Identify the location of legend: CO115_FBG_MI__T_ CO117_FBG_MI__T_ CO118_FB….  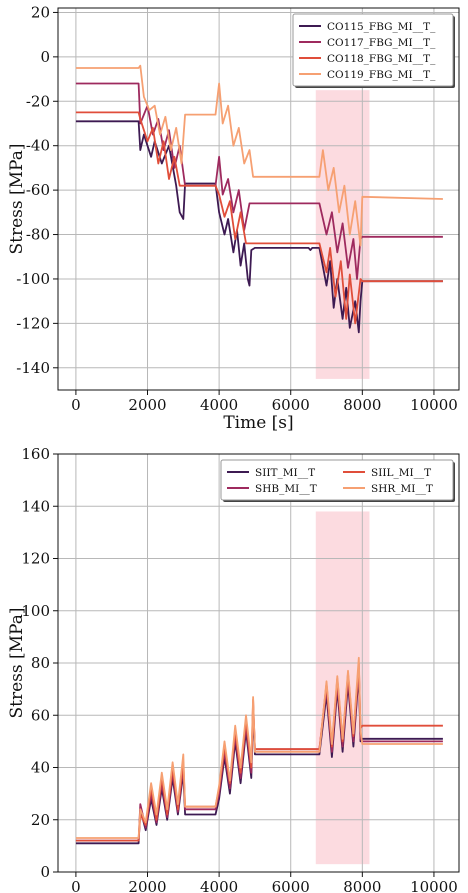
(373, 50).